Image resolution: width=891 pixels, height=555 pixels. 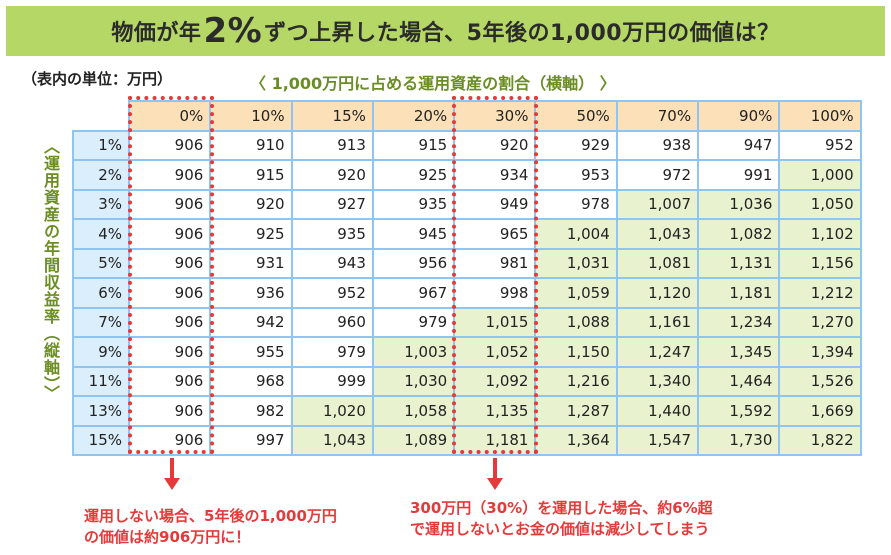 What do you see at coordinates (413, 352) in the screenshot?
I see `table-cell: 1,003` at bounding box center [413, 352].